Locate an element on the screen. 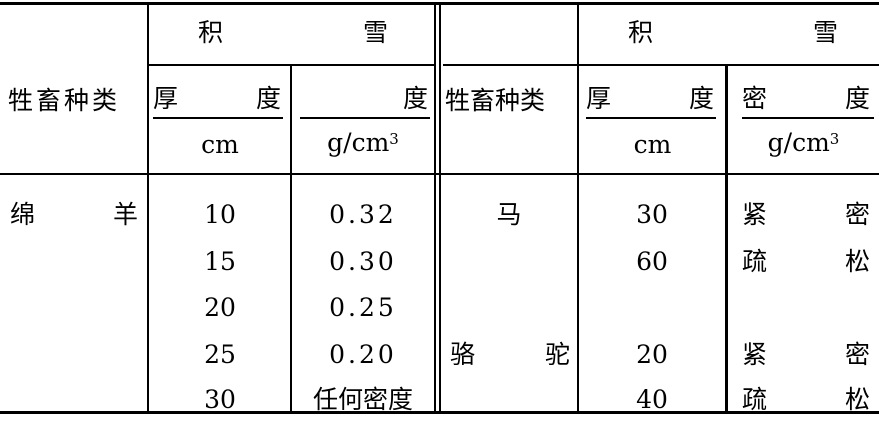 The image size is (879, 425). depth-cell: 60 is located at coordinates (652, 261).